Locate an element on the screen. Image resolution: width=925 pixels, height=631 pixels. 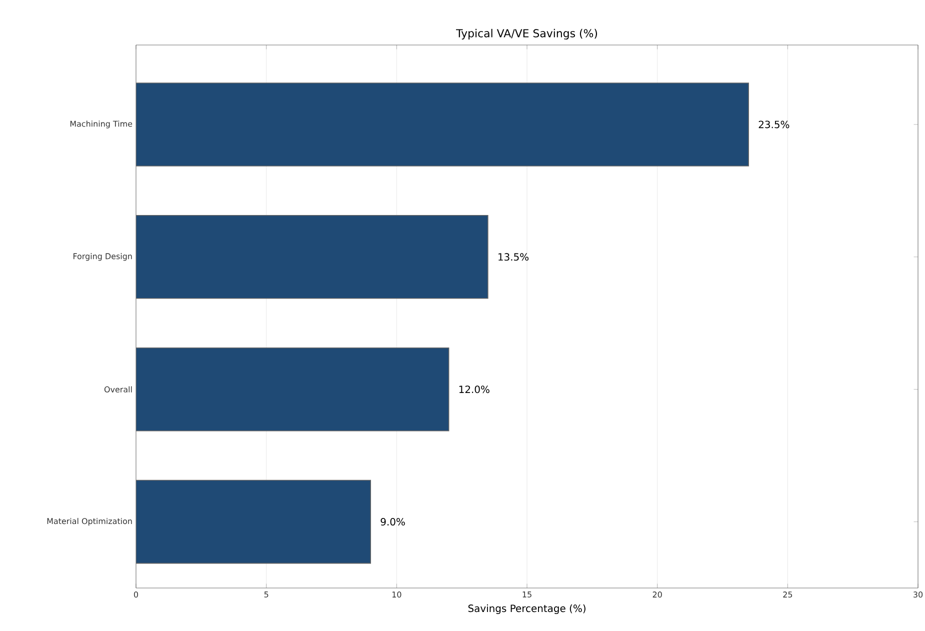
data-label: 23.5% is located at coordinates (774, 124).